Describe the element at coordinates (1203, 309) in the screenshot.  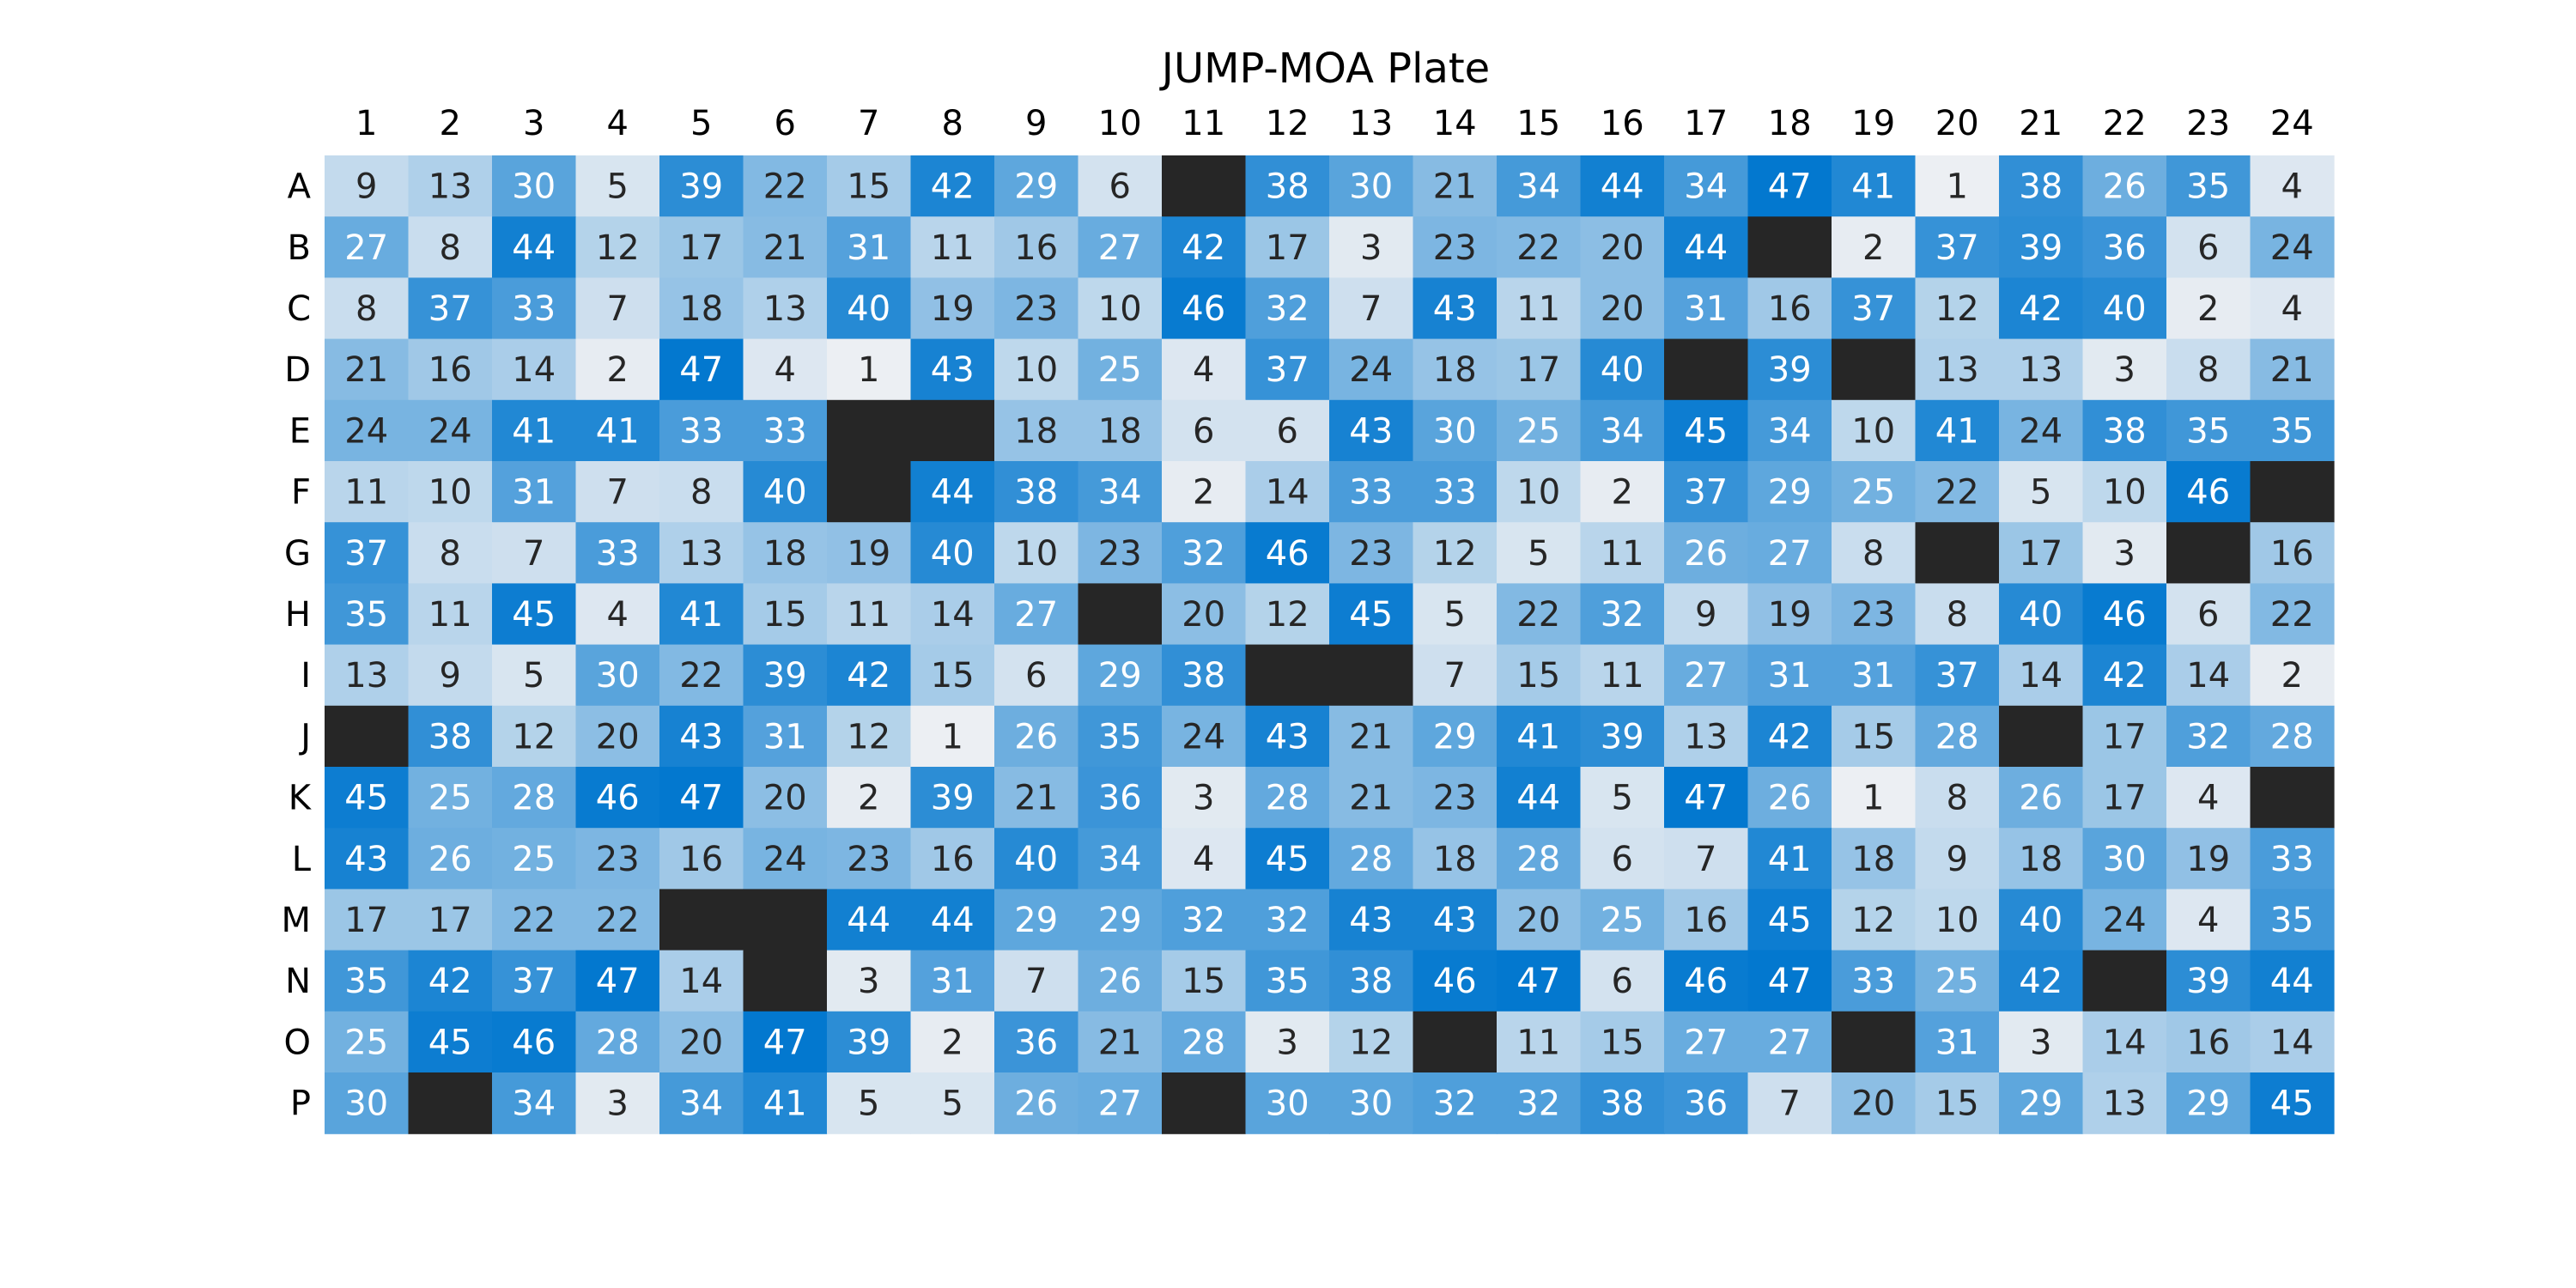
I see `well-value-C11: 46` at that location.